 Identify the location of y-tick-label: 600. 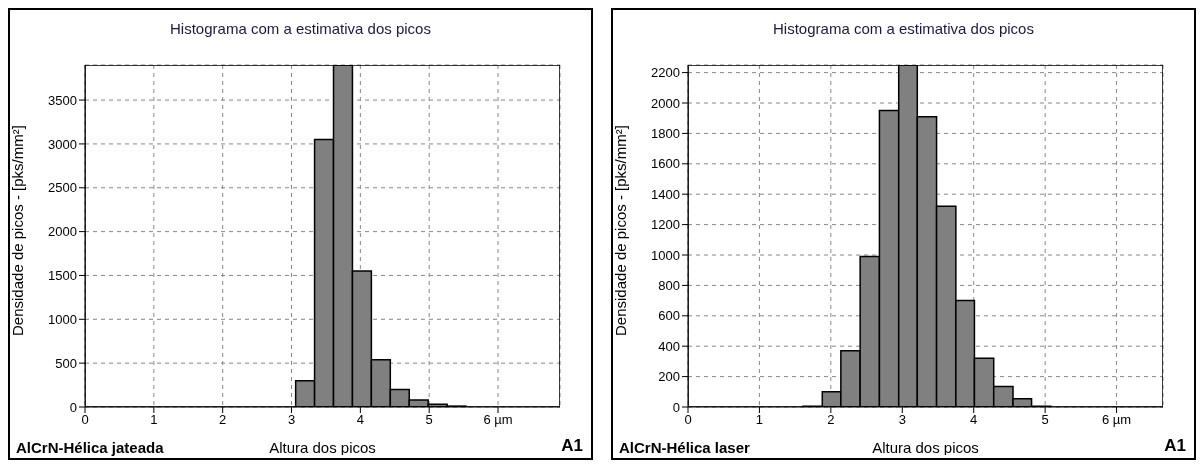
(669, 316).